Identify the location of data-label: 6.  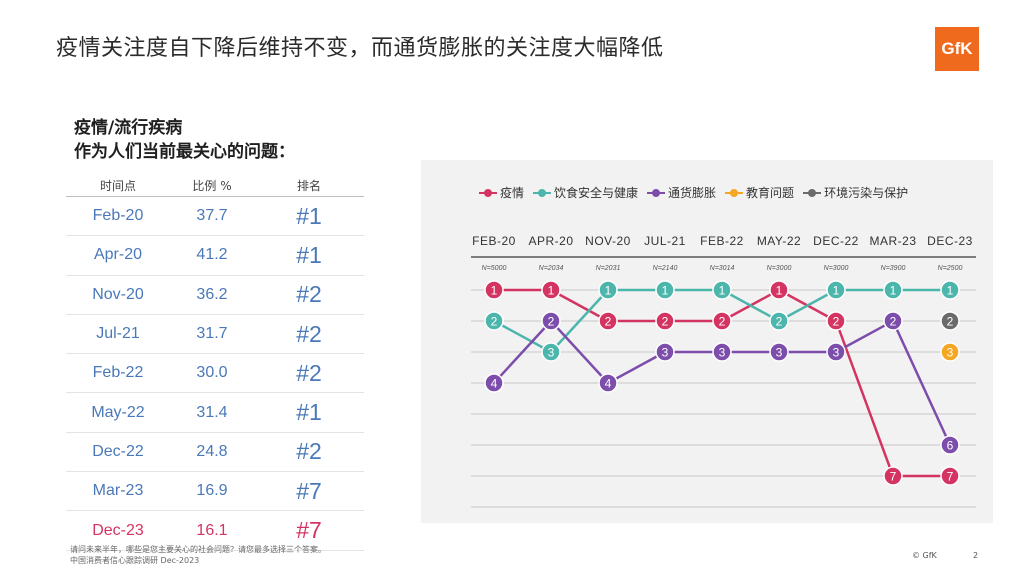
(950, 446).